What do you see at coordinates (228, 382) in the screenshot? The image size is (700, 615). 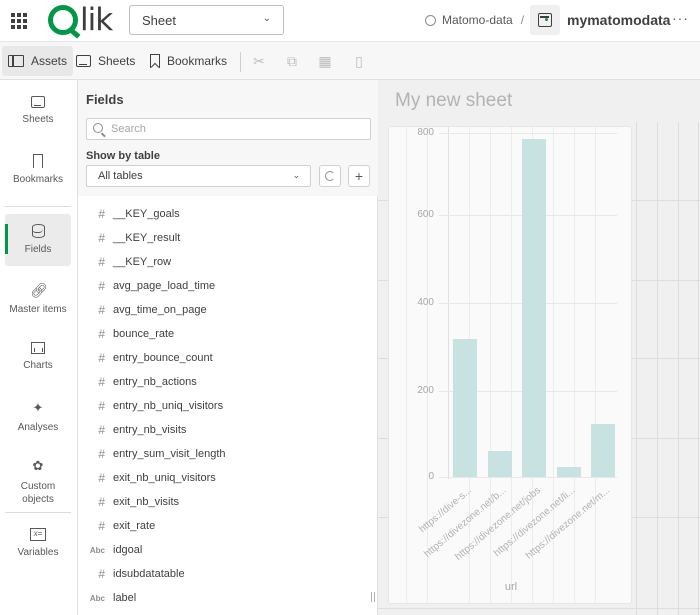 I see `field-item: # entry_nb_actions` at bounding box center [228, 382].